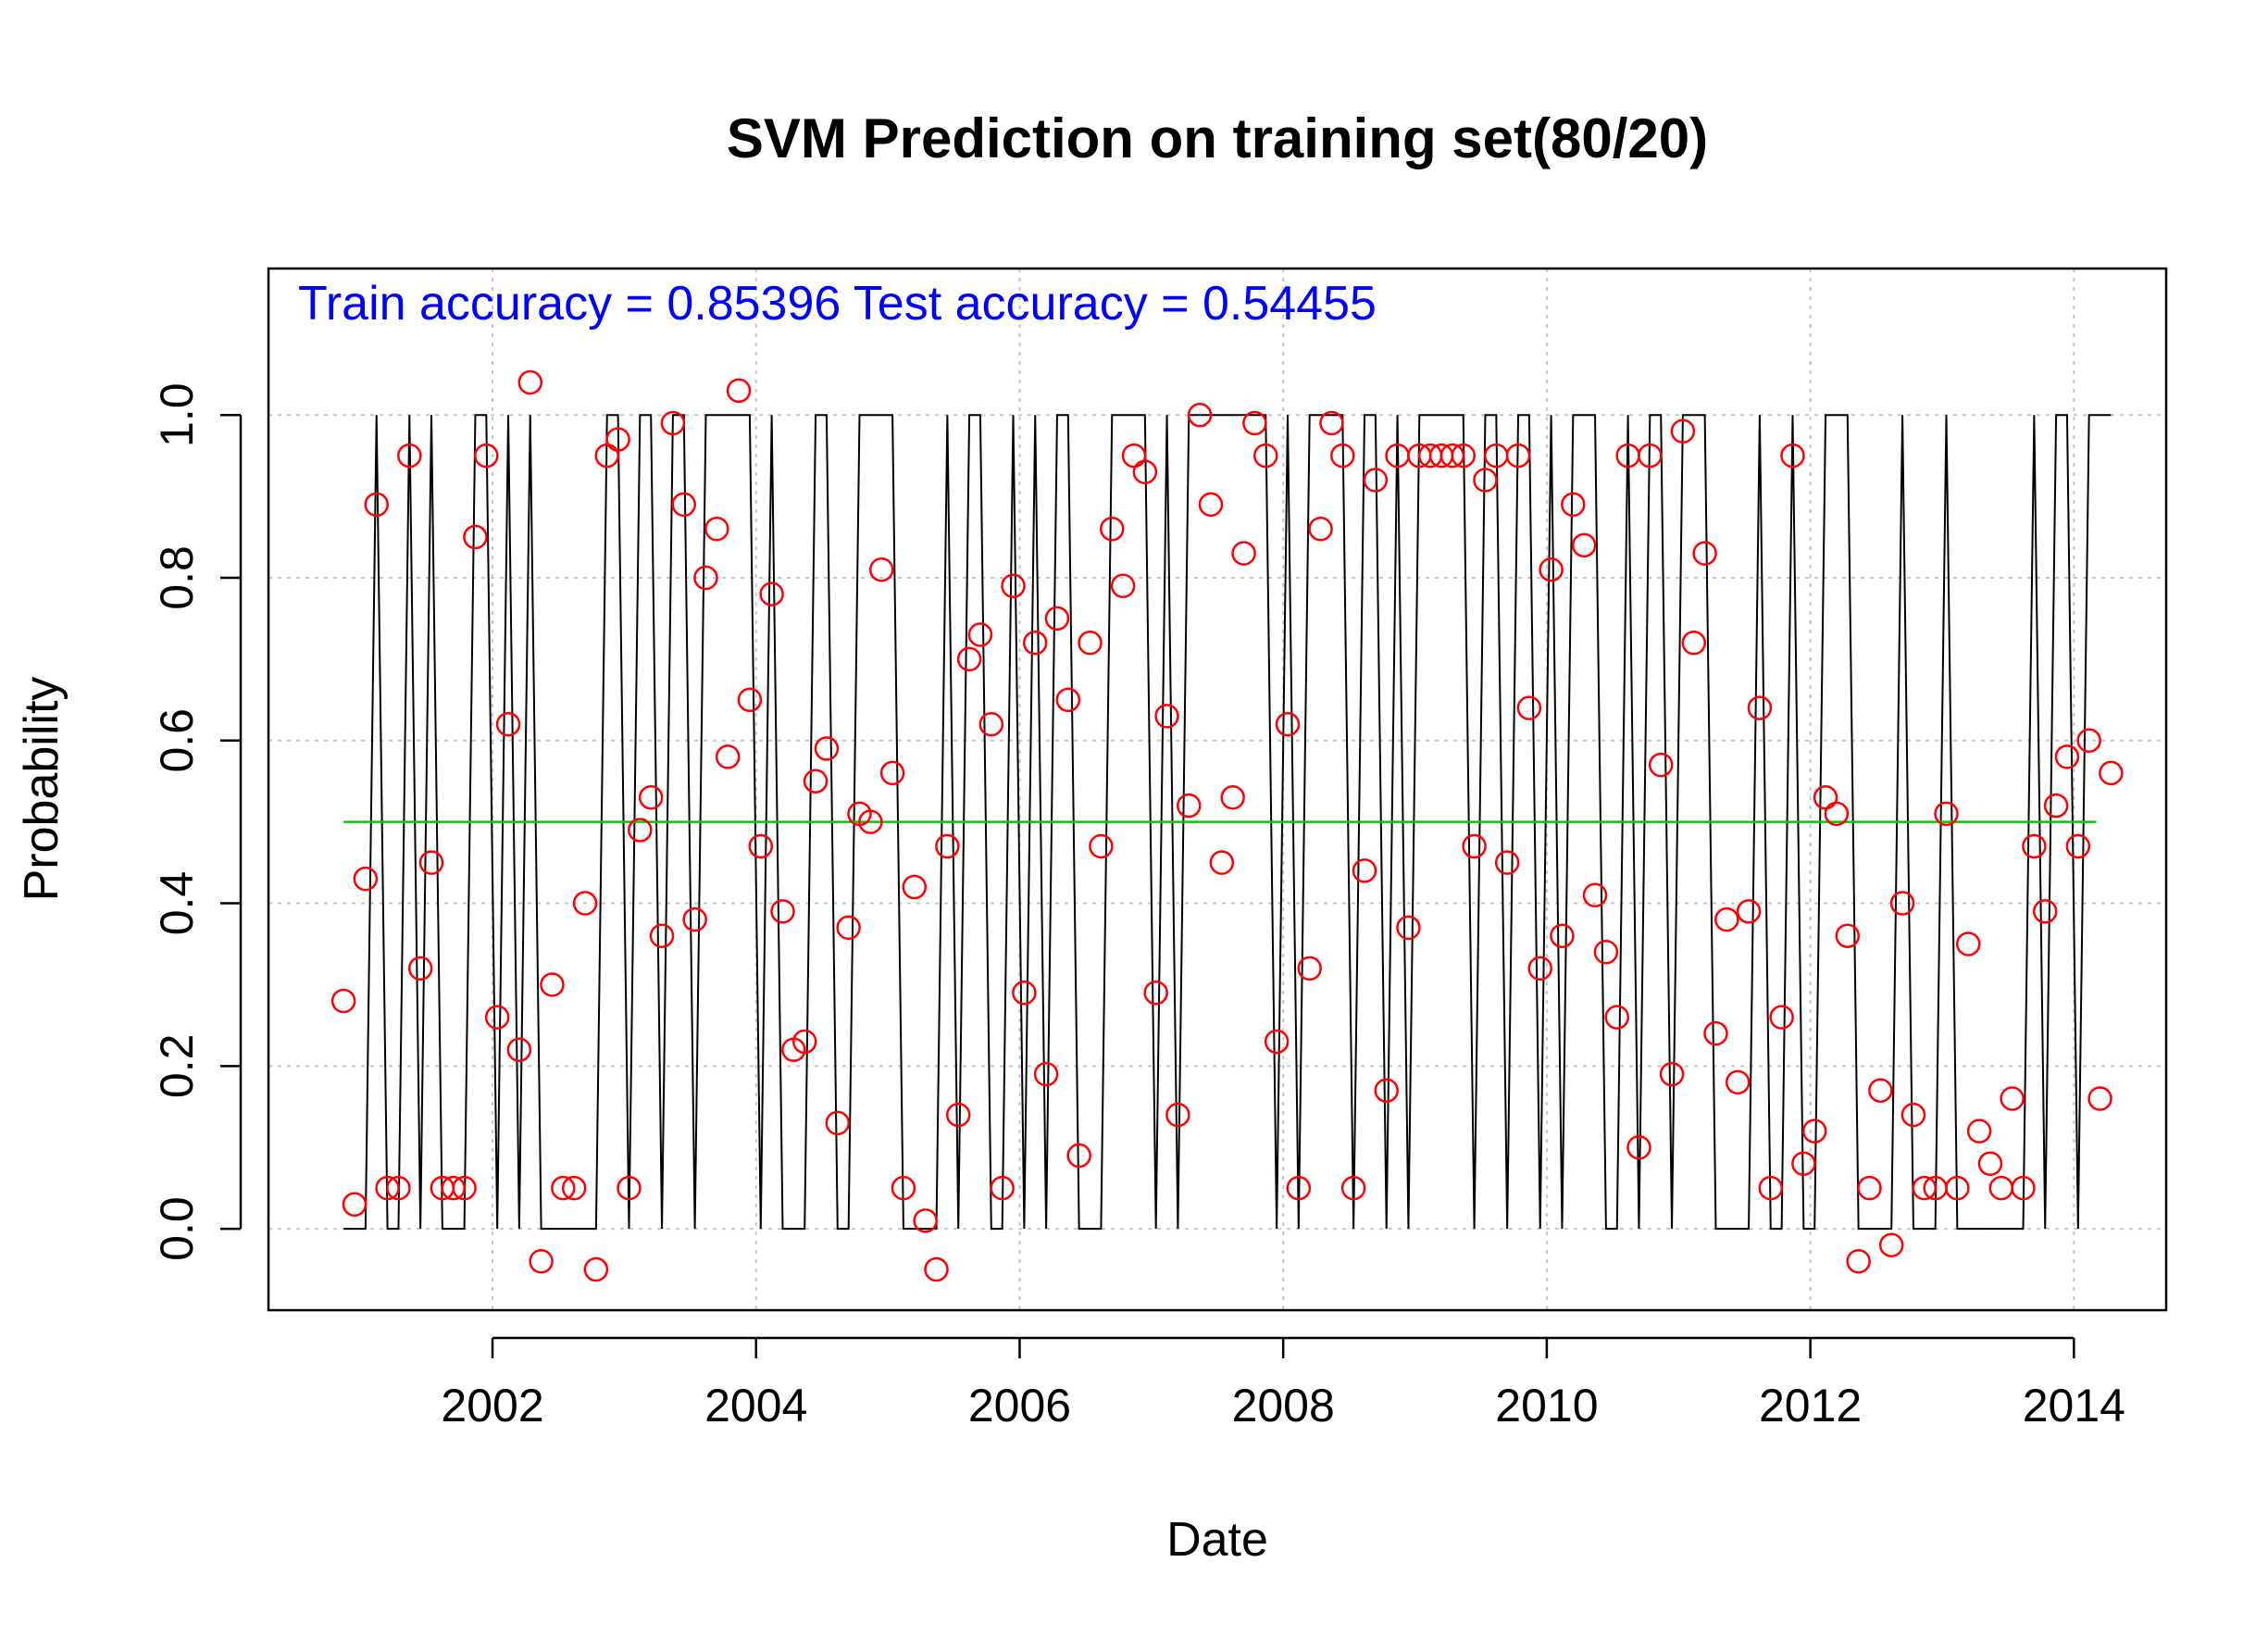  Describe the element at coordinates (755, 1405) in the screenshot. I see `x-tick-label: 2004` at that location.